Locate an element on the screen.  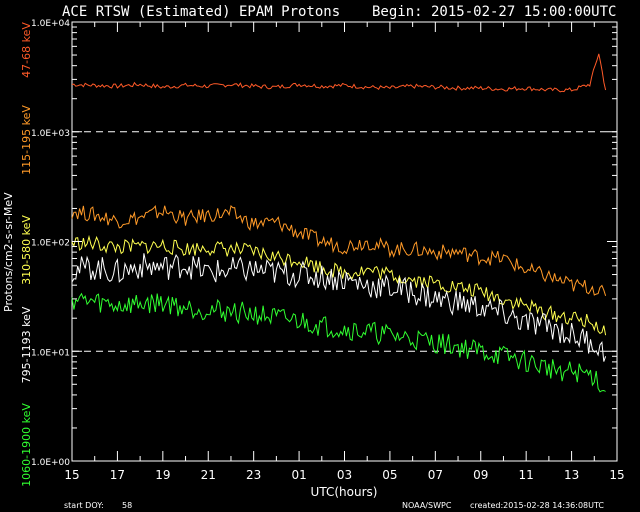
begin-time: Begin: 2015-02-27 15:00:00UTC is located at coordinates (494, 12).